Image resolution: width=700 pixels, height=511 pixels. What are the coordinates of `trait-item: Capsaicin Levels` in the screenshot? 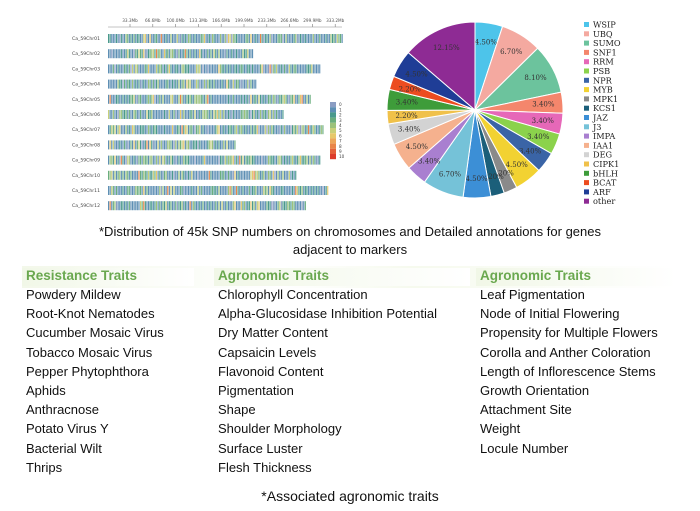 It's located at (267, 352).